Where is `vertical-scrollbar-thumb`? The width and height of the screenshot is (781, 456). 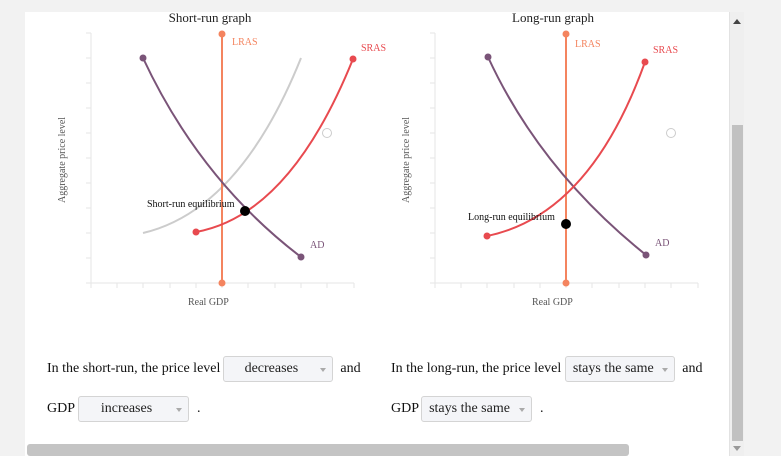 vertical-scrollbar-thumb is located at coordinates (737, 283).